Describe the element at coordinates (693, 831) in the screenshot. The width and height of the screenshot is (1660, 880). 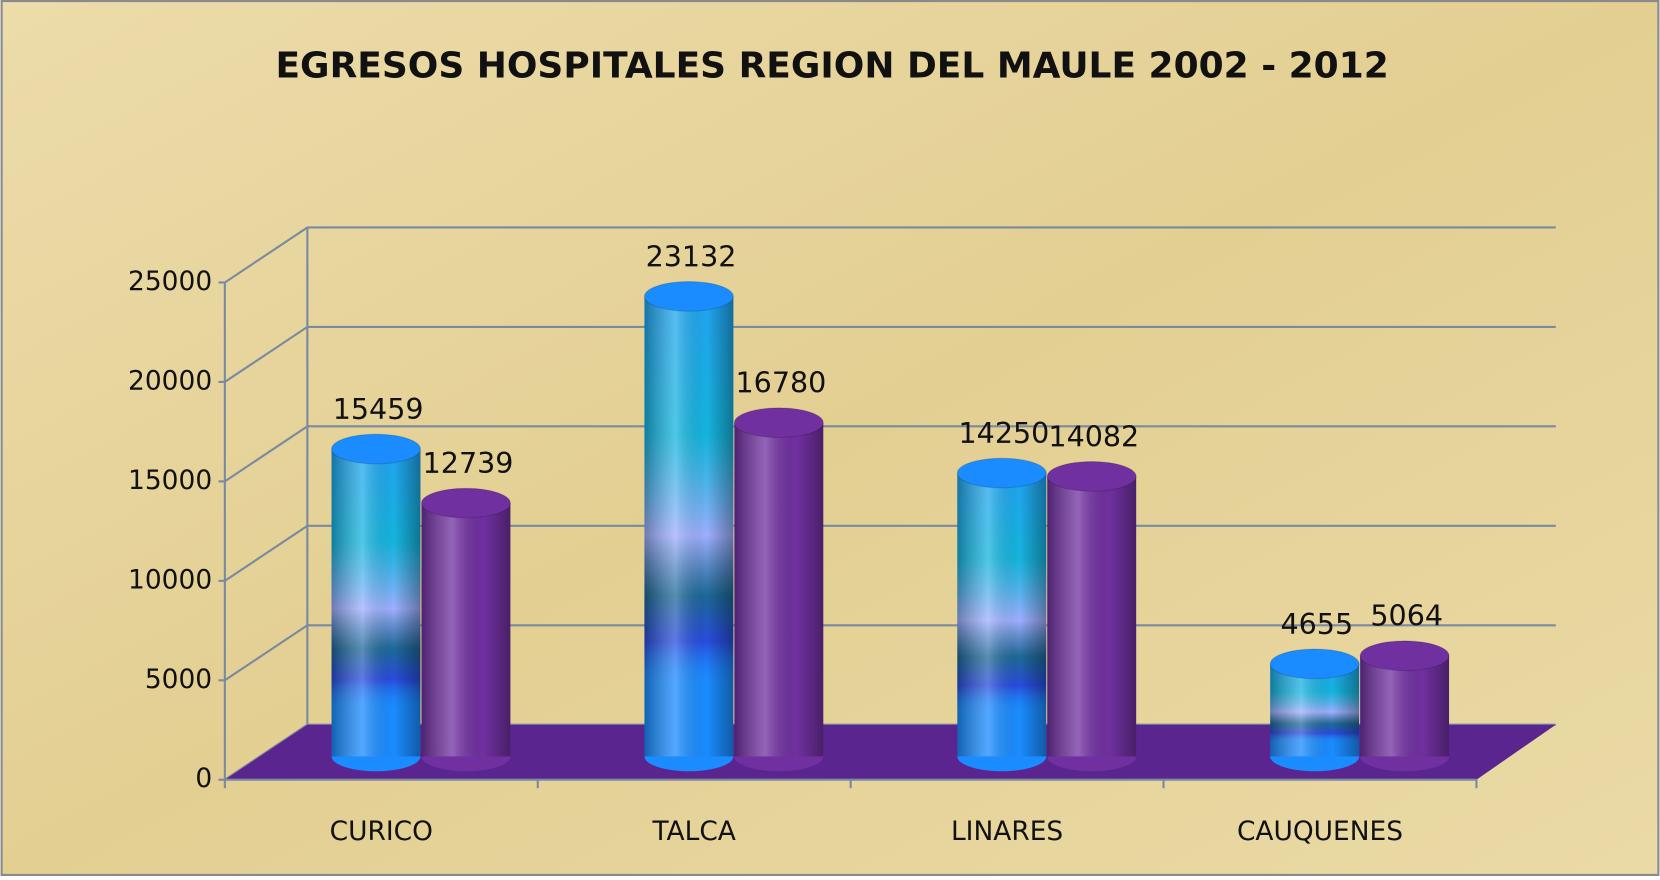
I see `x-tick-label: TALCA` at that location.